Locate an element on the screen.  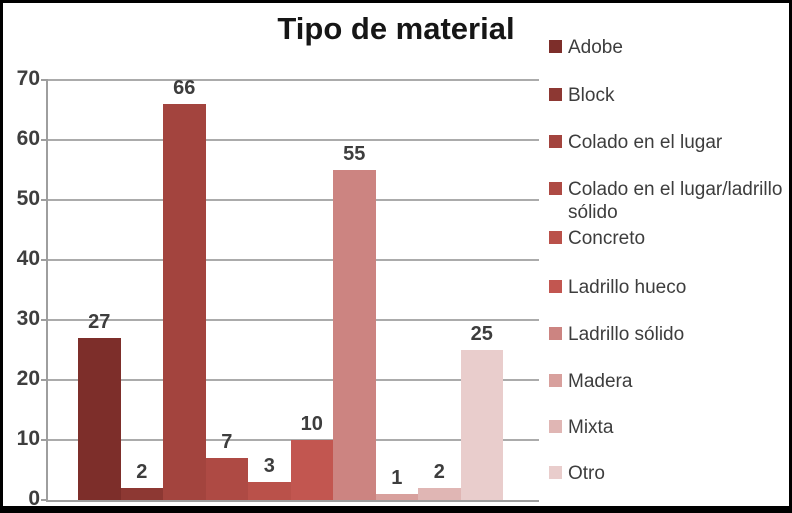
bar-madera is located at coordinates (396, 497).